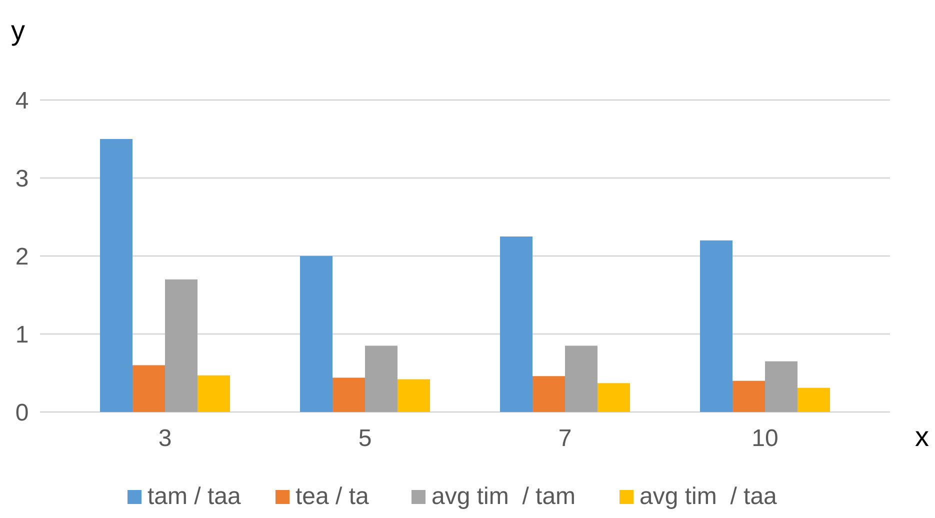 The width and height of the screenshot is (935, 518). I want to click on y-axis-title: y, so click(18, 30).